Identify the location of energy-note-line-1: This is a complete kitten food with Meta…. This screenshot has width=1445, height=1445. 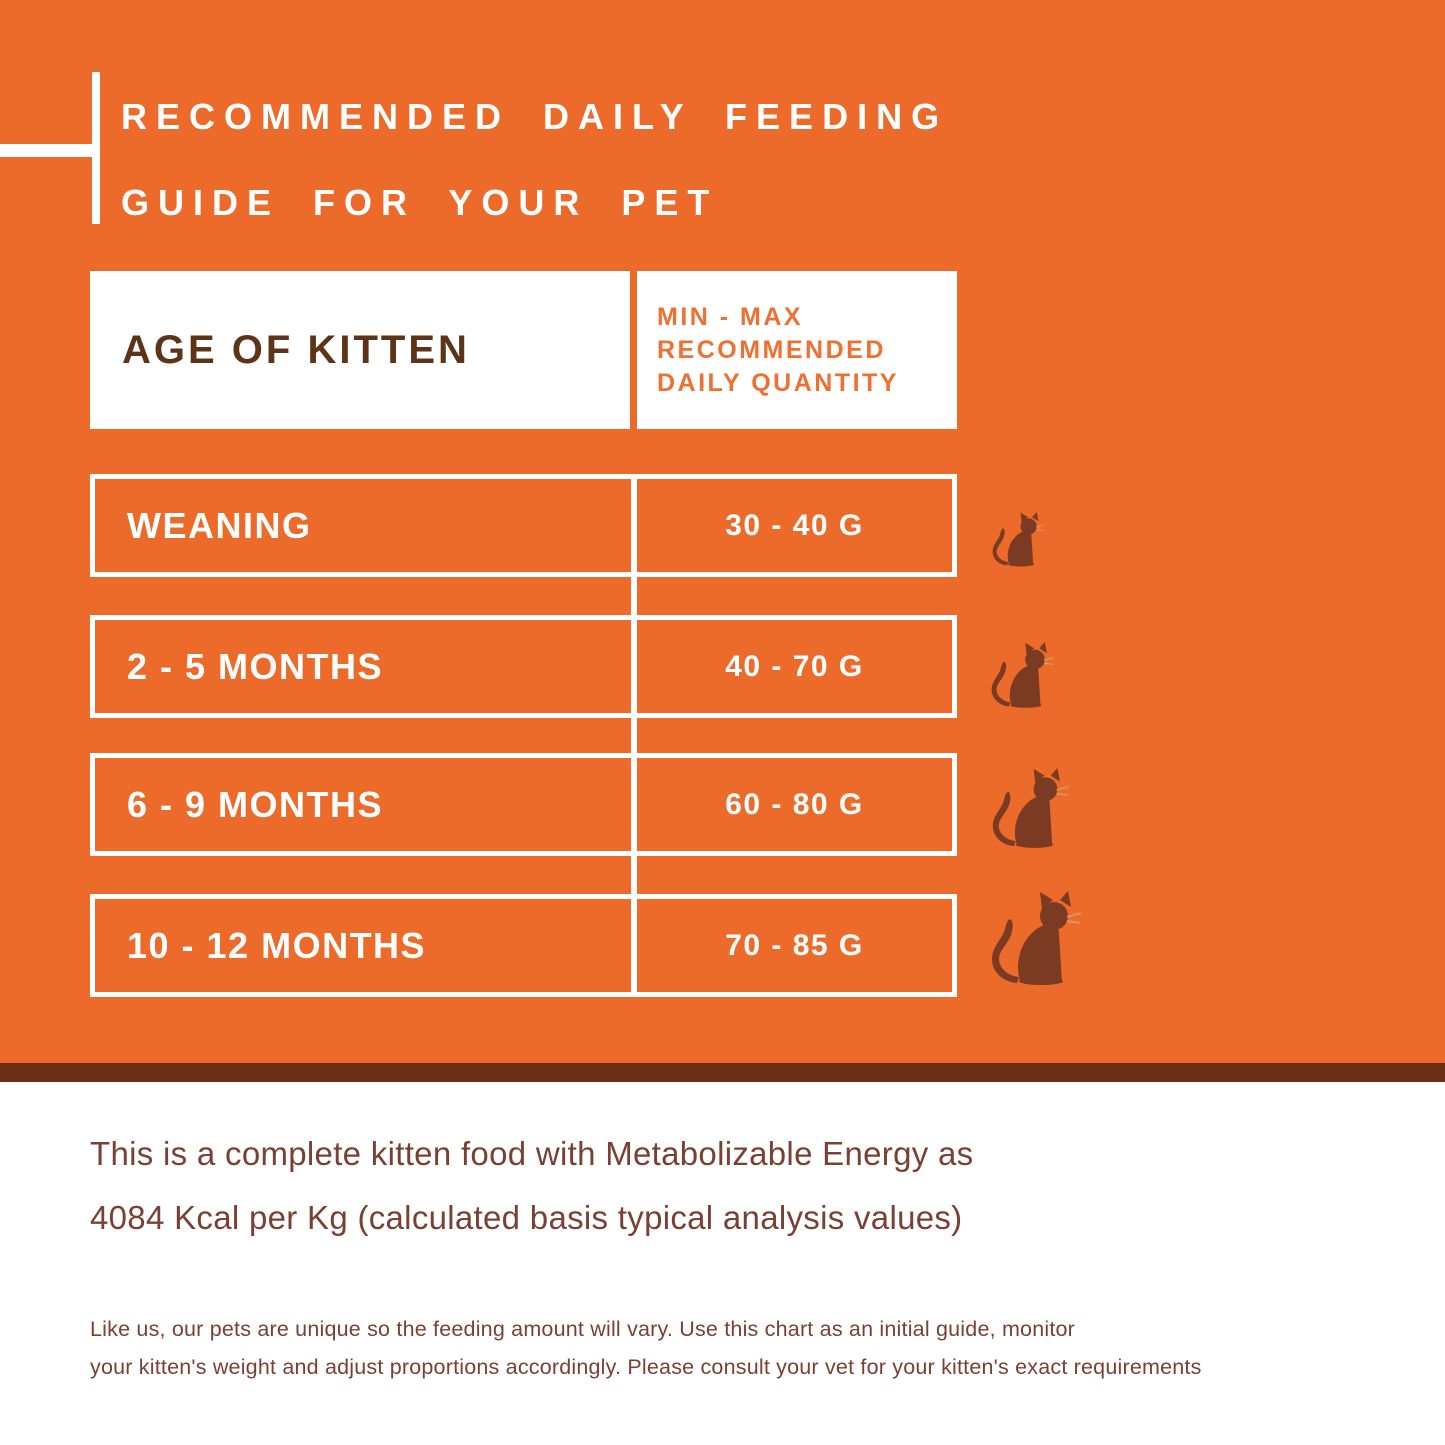
(532, 1153).